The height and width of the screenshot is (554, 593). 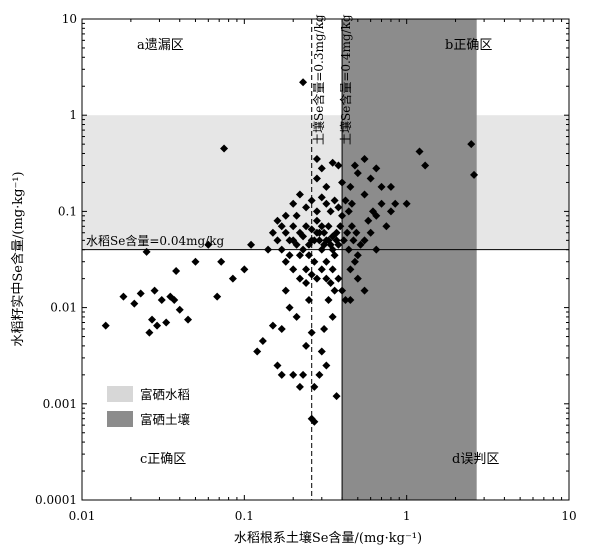 What do you see at coordinates (165, 394) in the screenshot?
I see `legend-label-rice: 富硒水稻` at bounding box center [165, 394].